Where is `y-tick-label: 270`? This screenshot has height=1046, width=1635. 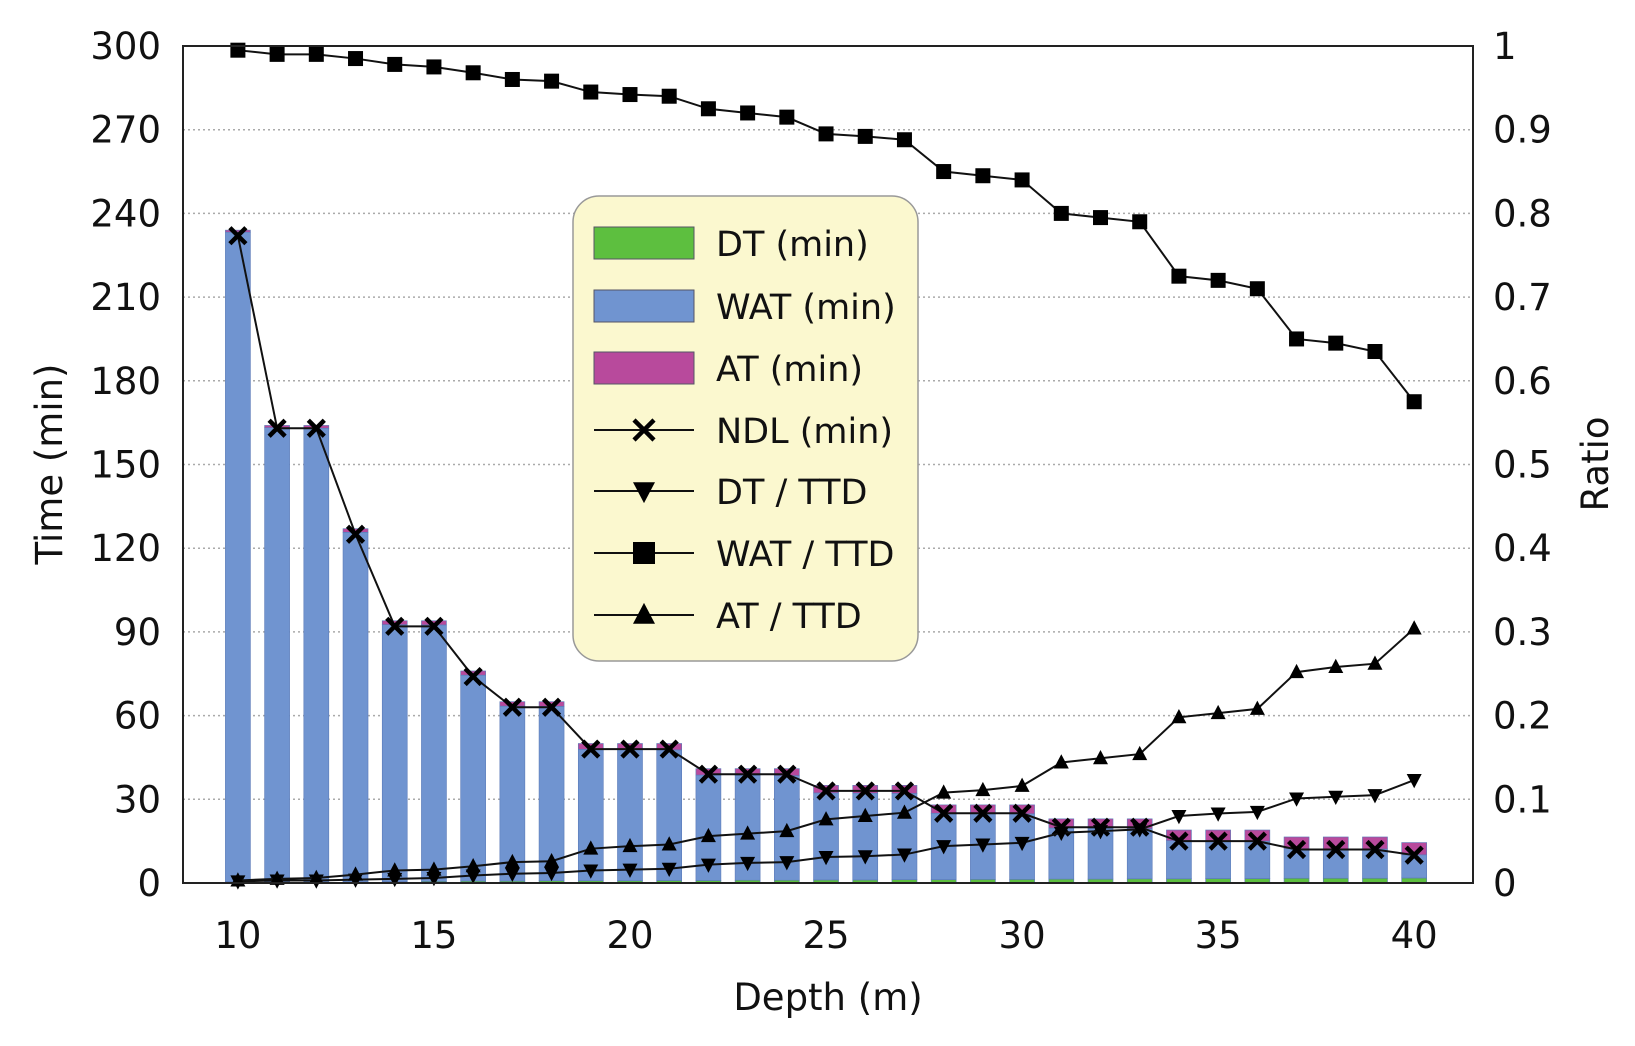 y-tick-label: 270 is located at coordinates (125, 130).